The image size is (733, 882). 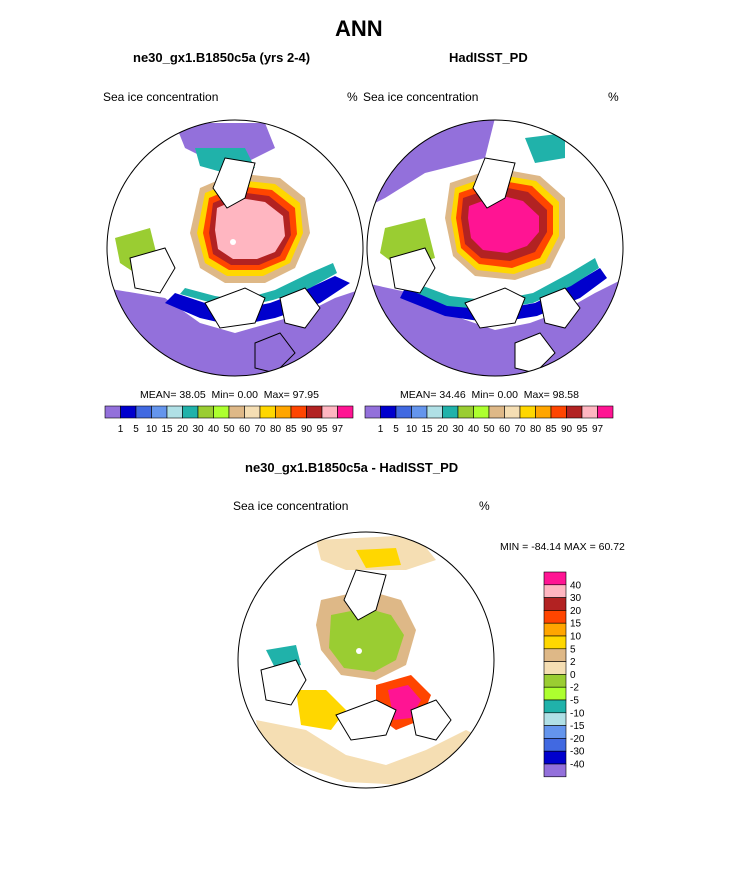 I want to click on panel3-left-label: Sea ice concentration, so click(x=291, y=506).